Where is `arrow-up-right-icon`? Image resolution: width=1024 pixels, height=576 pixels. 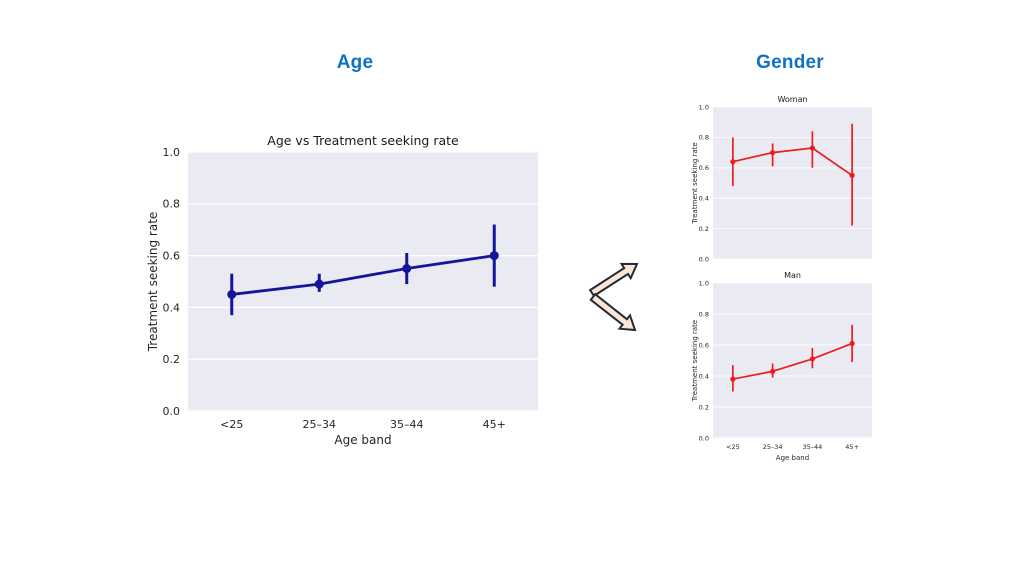
arrow-up-right-icon is located at coordinates (613, 280).